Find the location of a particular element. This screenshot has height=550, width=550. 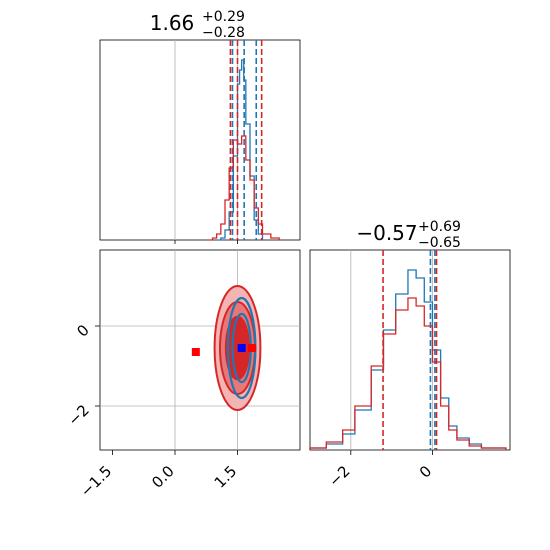

title-plus: +0.69 is located at coordinates (439, 227).